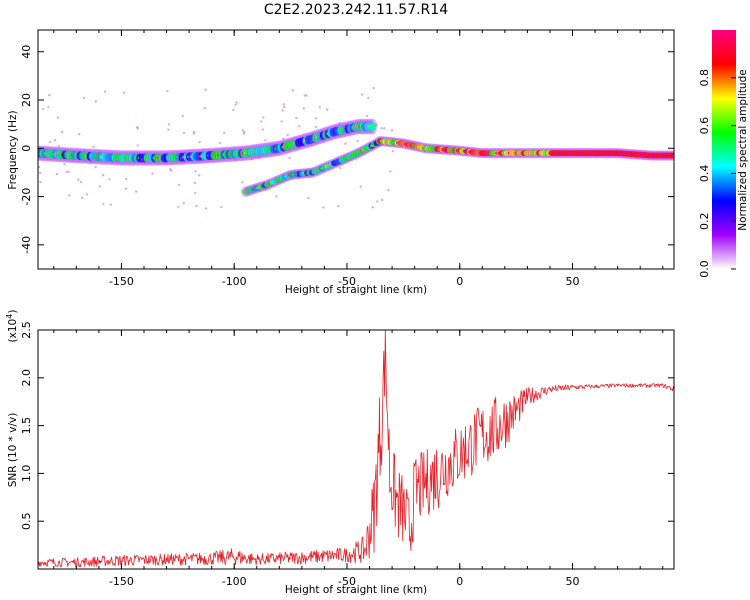  What do you see at coordinates (234, 281) in the screenshot?
I see `spectrogram-x-tick-label: -100` at bounding box center [234, 281].